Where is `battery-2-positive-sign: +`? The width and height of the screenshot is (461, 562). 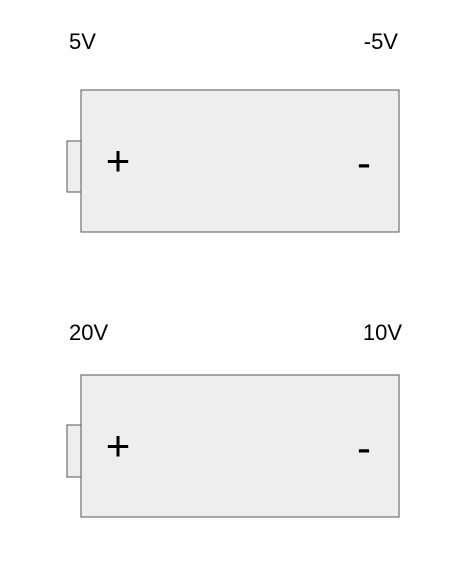
battery-2-positive-sign: + is located at coordinates (118, 445).